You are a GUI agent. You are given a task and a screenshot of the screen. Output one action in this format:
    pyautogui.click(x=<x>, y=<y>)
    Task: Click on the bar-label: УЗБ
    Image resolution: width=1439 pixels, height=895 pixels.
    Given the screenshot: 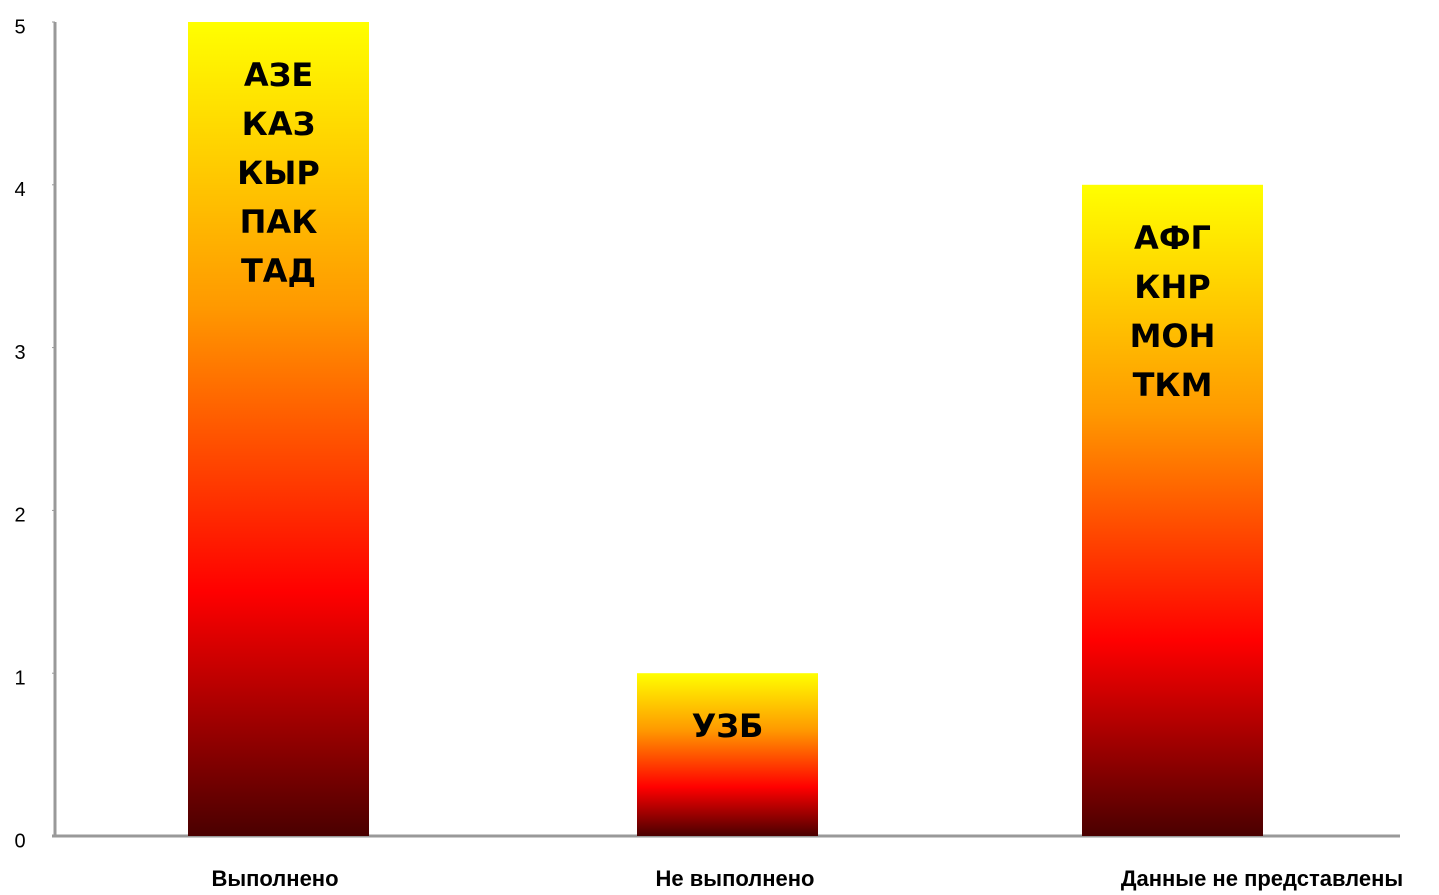 What is the action you would take?
    pyautogui.click(x=728, y=726)
    